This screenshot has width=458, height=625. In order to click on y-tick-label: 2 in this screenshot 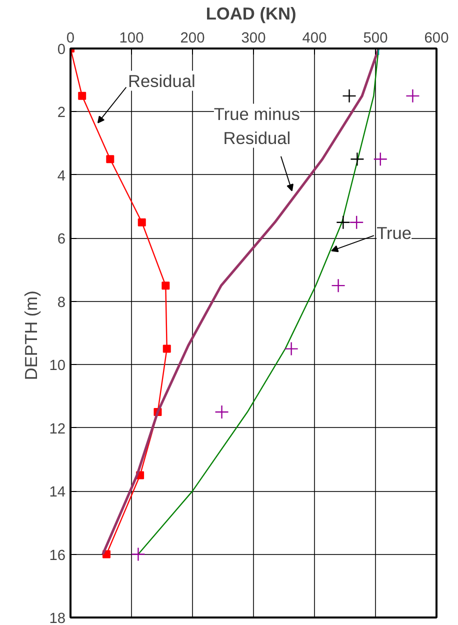, I will do `click(61, 113)`.